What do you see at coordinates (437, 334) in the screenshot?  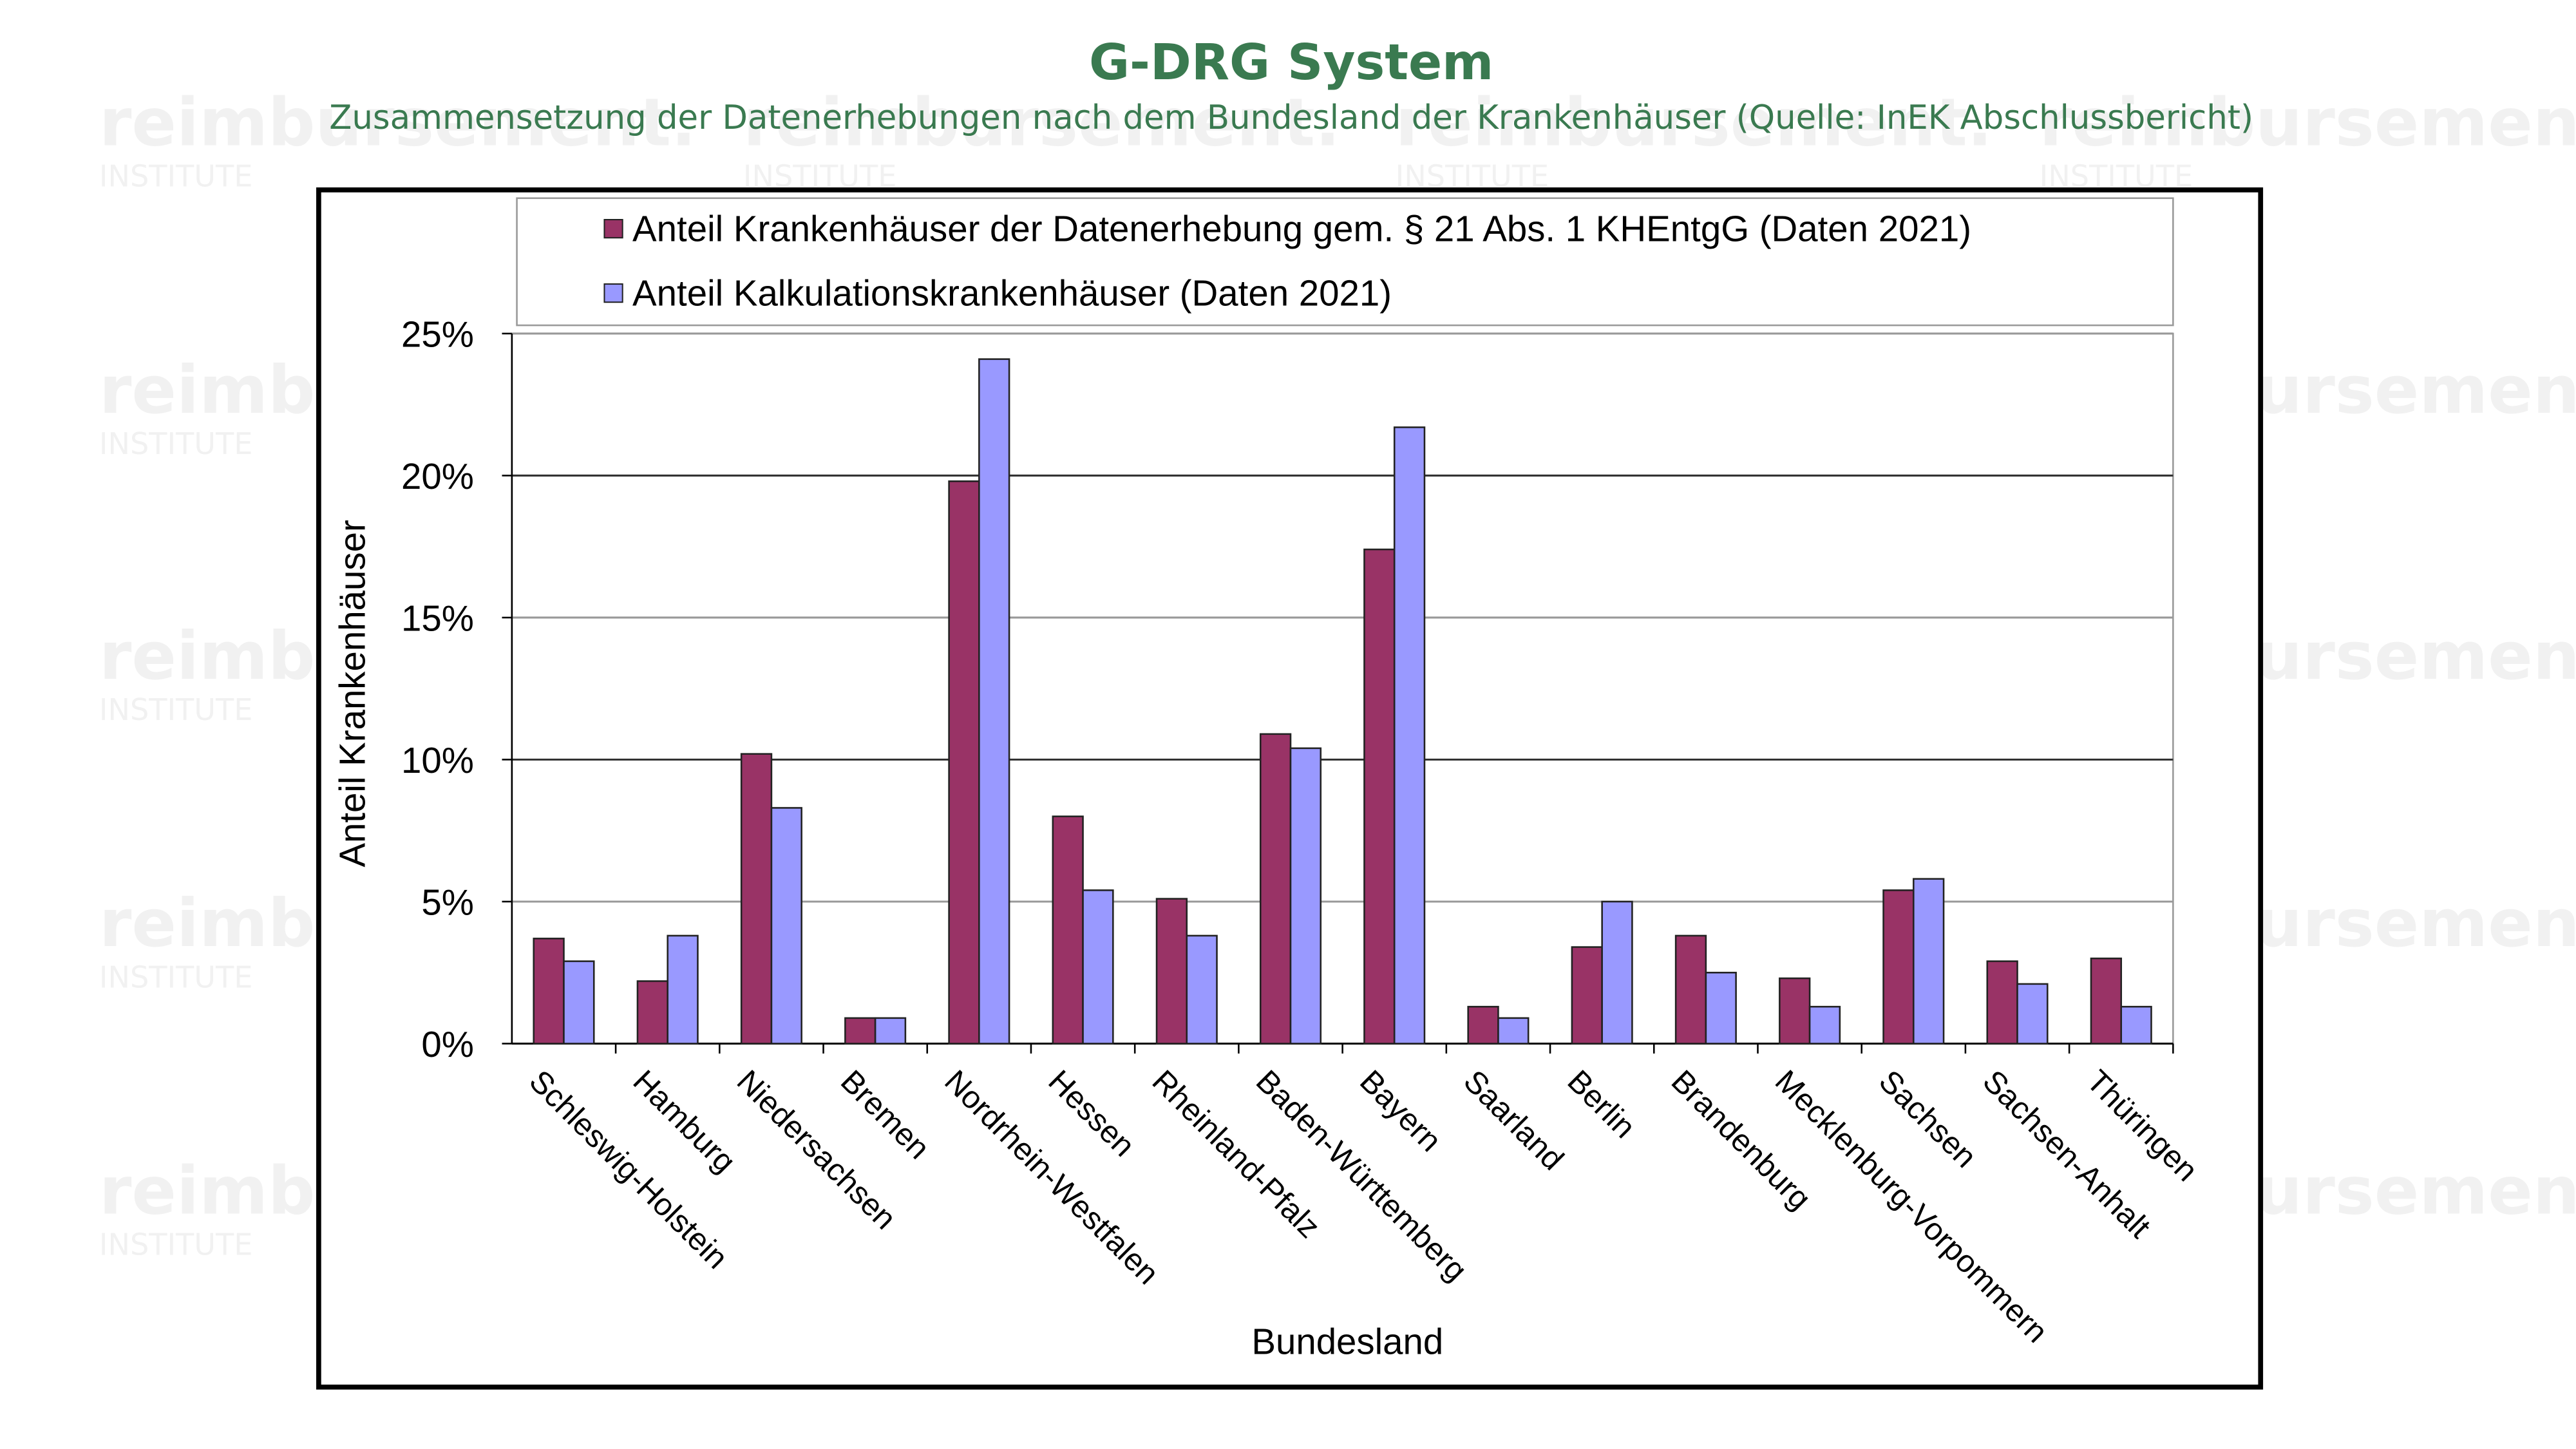 I see `y-tick-label: 25%` at bounding box center [437, 334].